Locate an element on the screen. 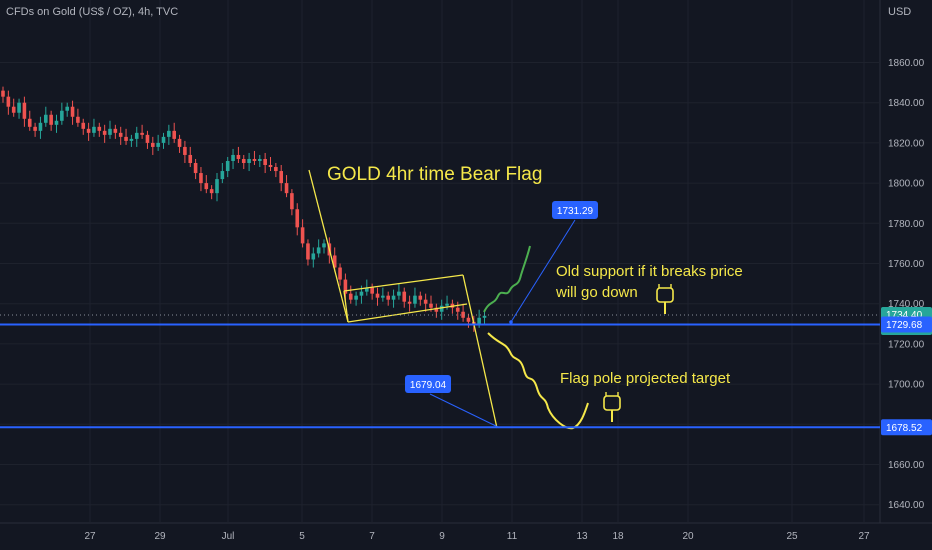 Image resolution: width=932 pixels, height=550 pixels. bullish-projection-path is located at coordinates (507, 279).